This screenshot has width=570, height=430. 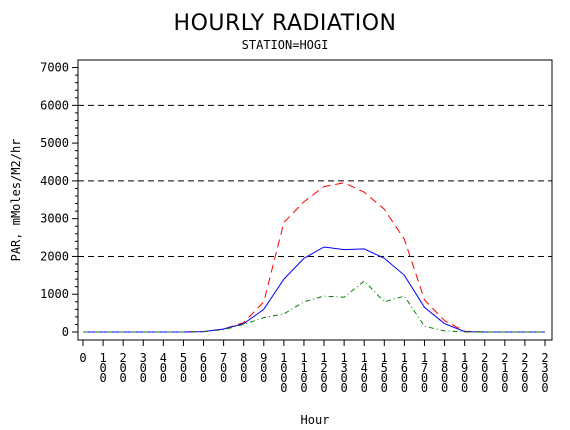 What do you see at coordinates (54, 68) in the screenshot?
I see `y-tick-label: 7000` at bounding box center [54, 68].